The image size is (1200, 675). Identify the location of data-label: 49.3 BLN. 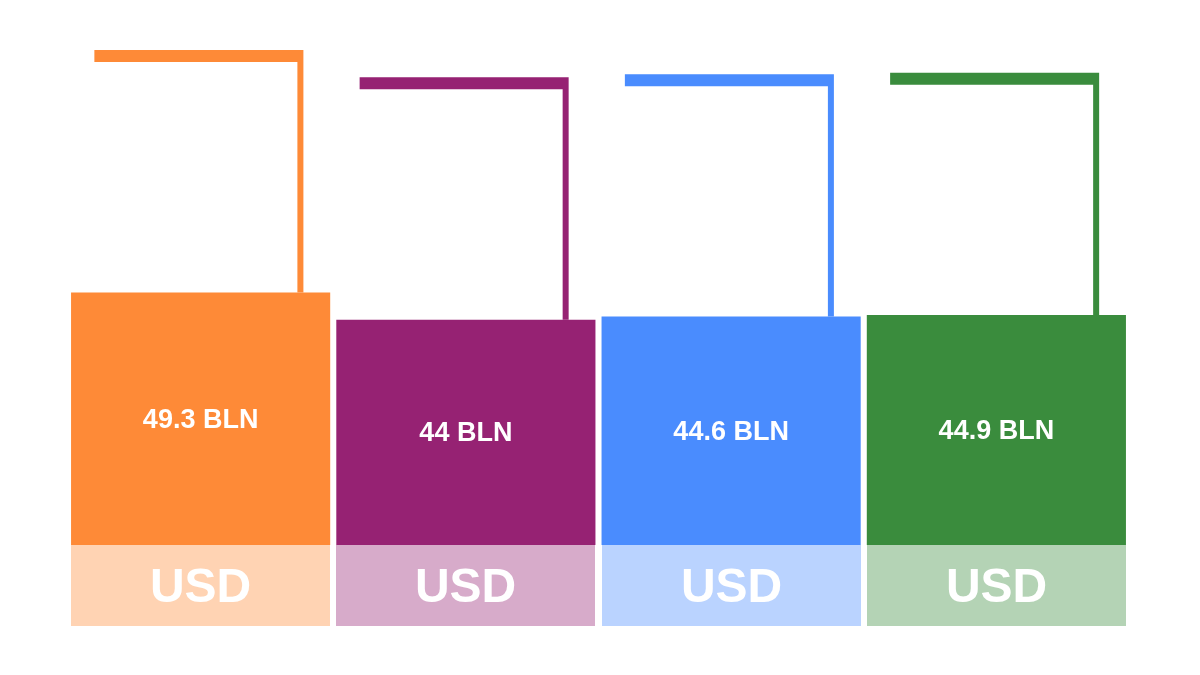
(200, 418).